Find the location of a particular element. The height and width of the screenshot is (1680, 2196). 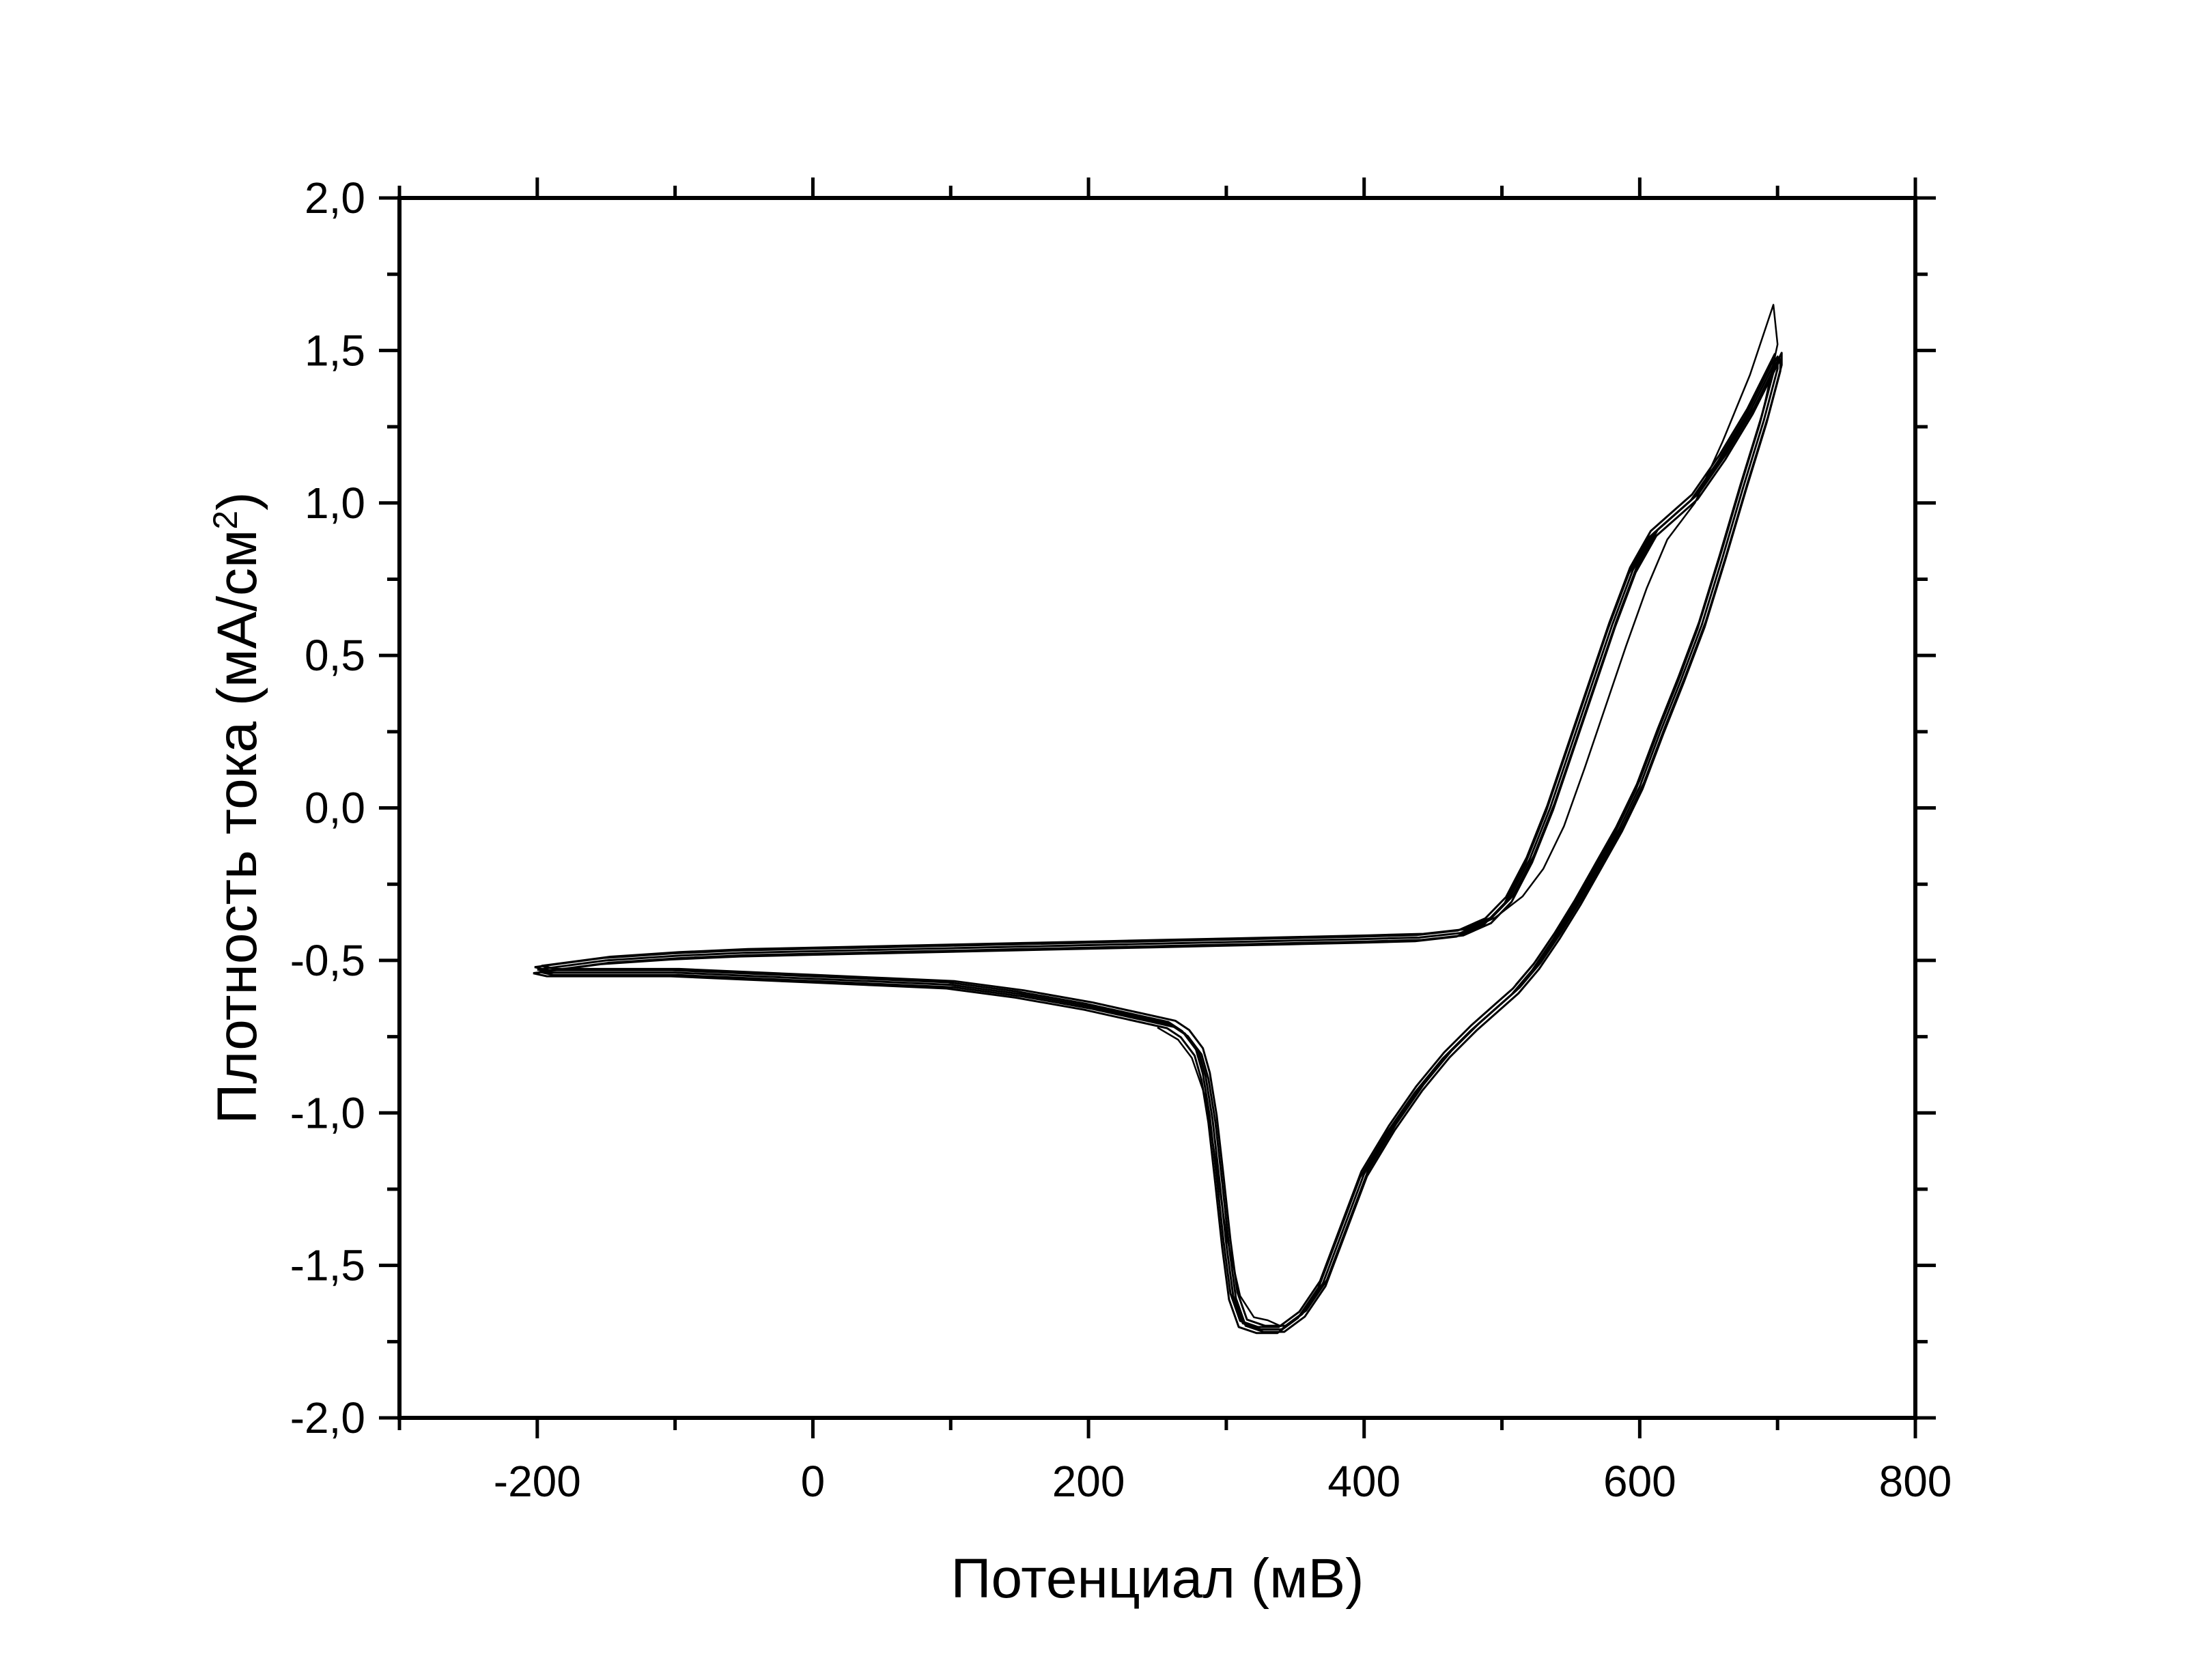

y-tick-label: 2,0 is located at coordinates (335, 198).